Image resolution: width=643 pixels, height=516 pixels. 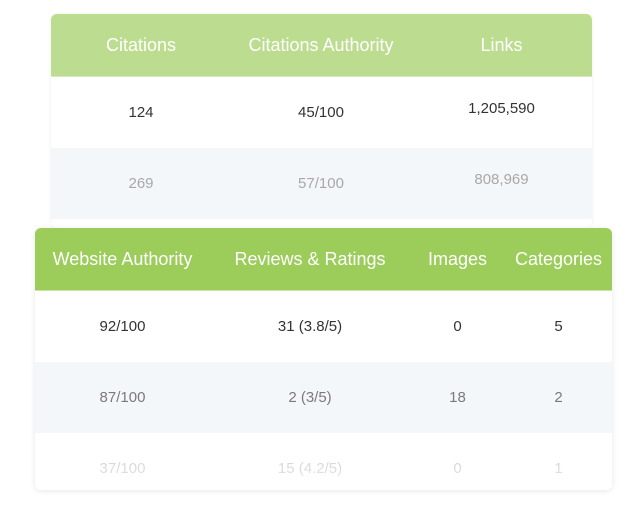 I want to click on cell-citations-authority: 45/100, so click(x=321, y=112).